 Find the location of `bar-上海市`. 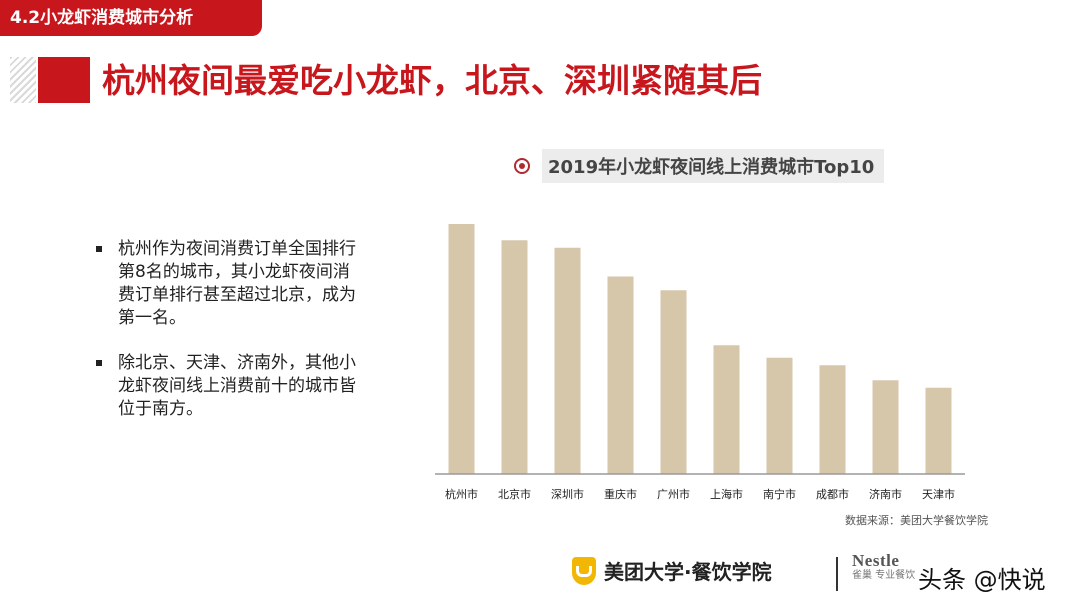

bar-上海市 is located at coordinates (726, 409).